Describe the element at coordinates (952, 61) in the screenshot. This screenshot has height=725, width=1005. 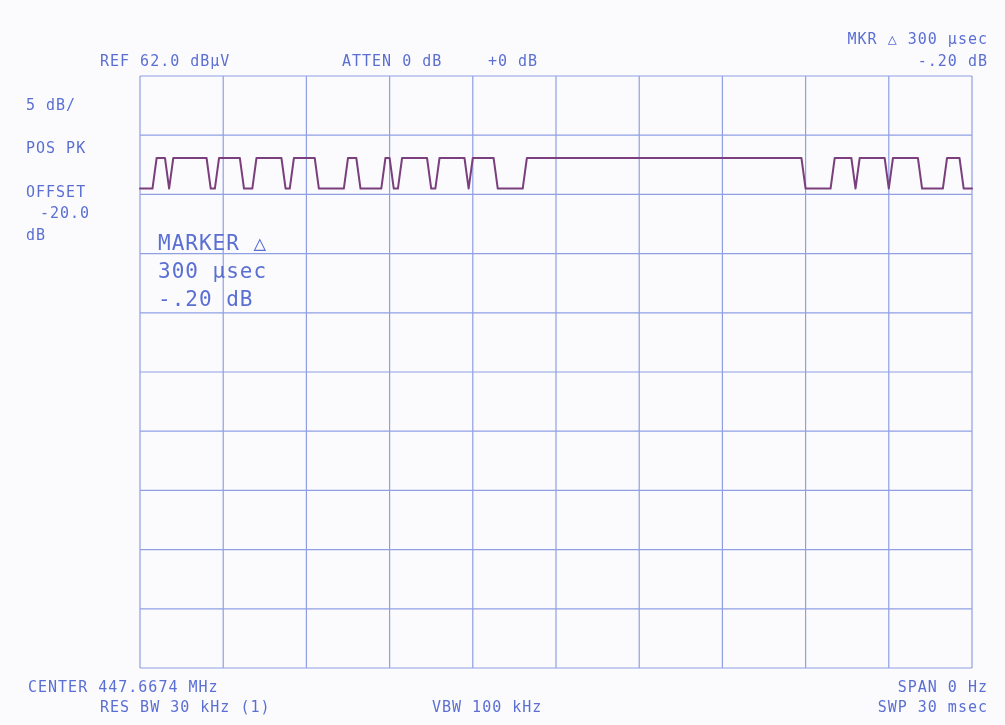
I see `text: -.20 dB` at that location.